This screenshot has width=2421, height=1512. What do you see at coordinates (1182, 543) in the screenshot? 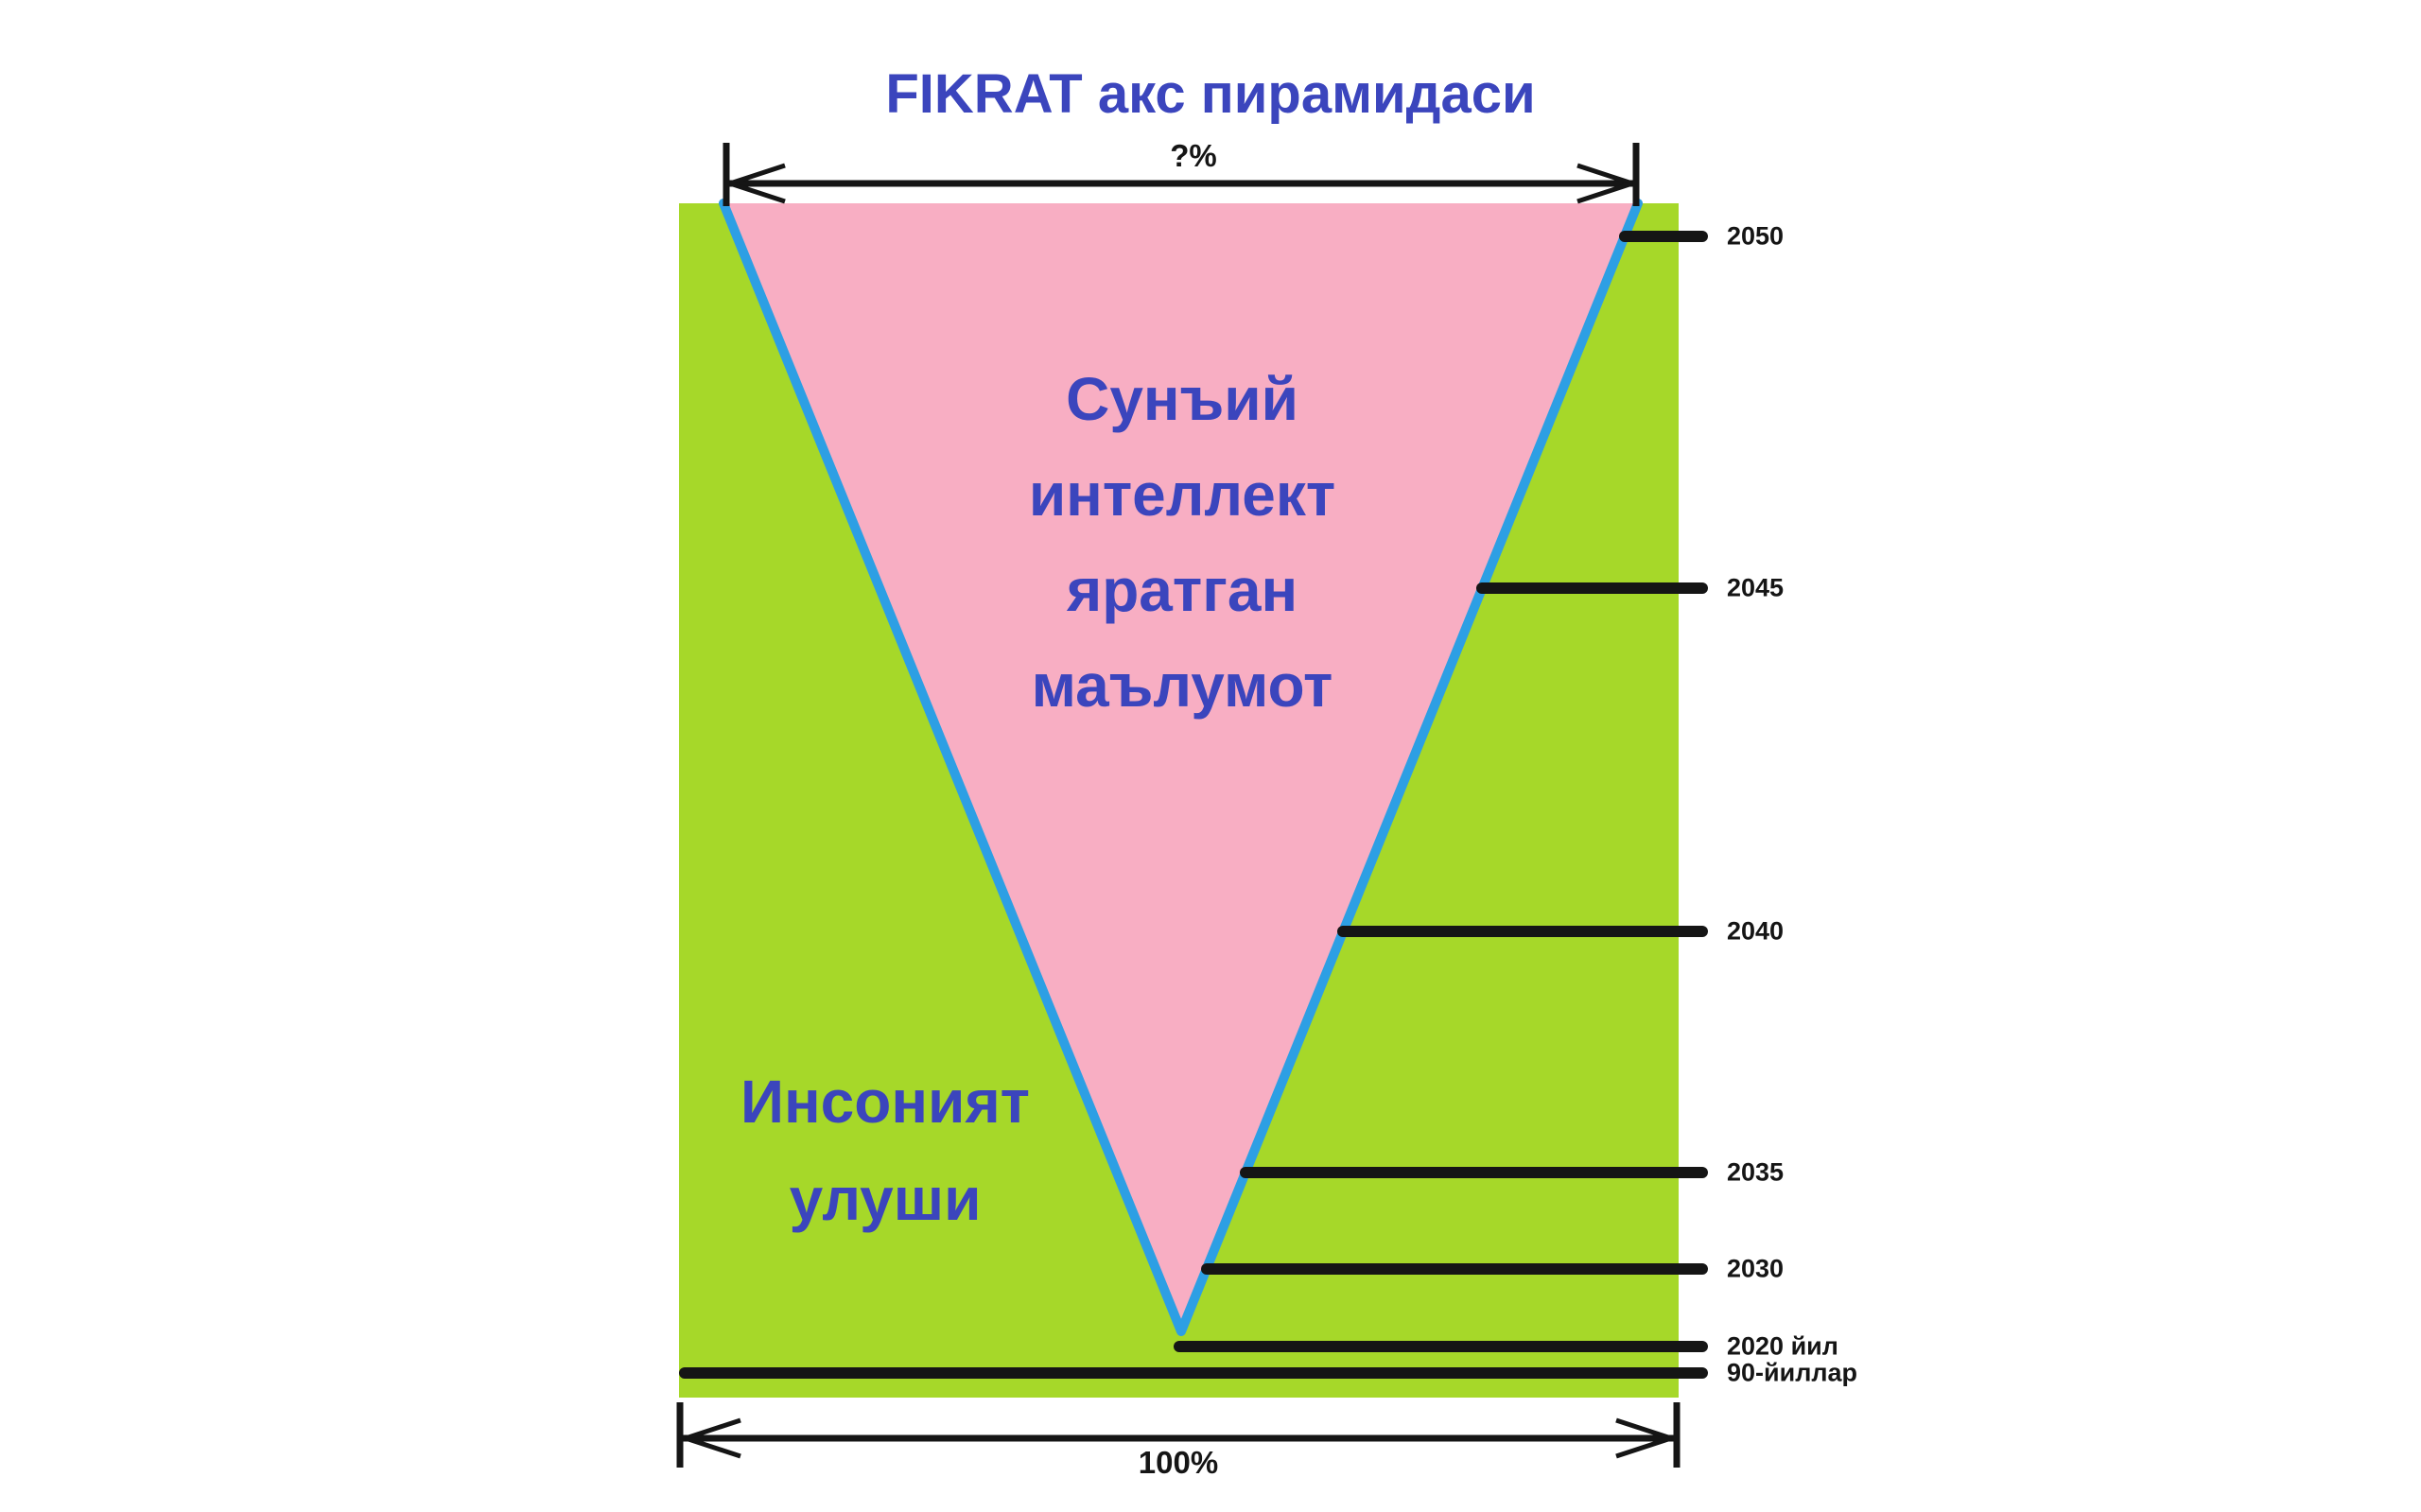
I see `ai-section-label: Сунъий интеллект яратган маълумот` at bounding box center [1182, 543].